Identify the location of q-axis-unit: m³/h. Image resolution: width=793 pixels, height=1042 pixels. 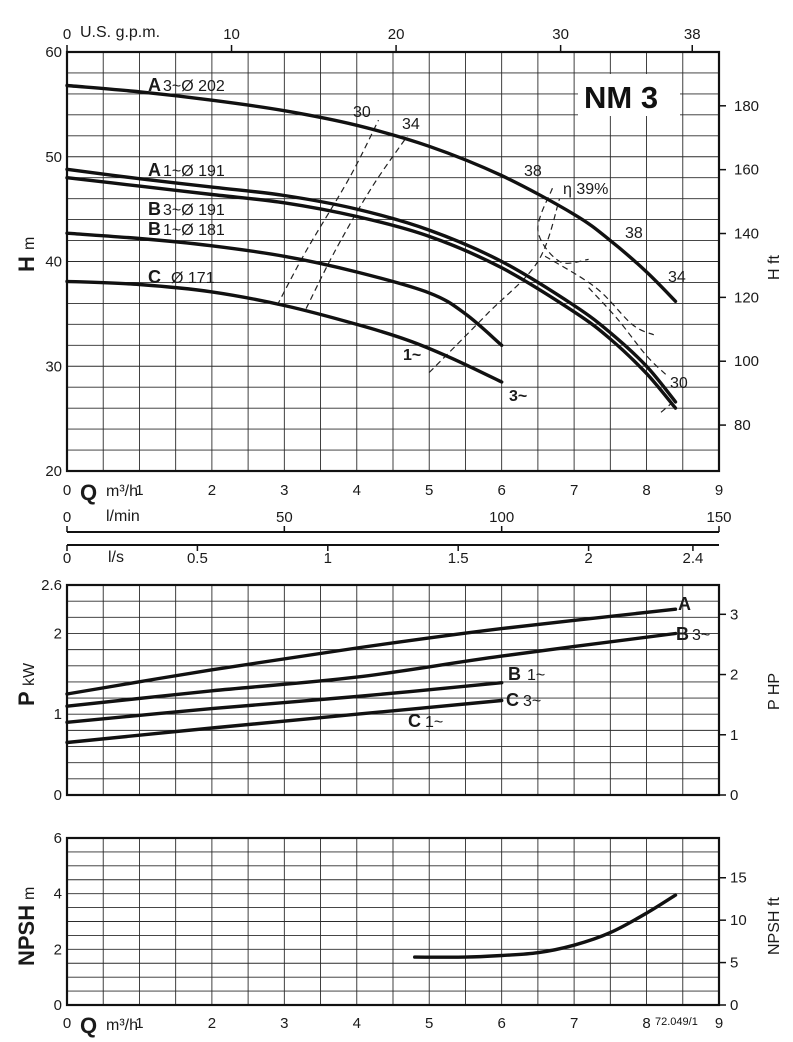
(122, 491).